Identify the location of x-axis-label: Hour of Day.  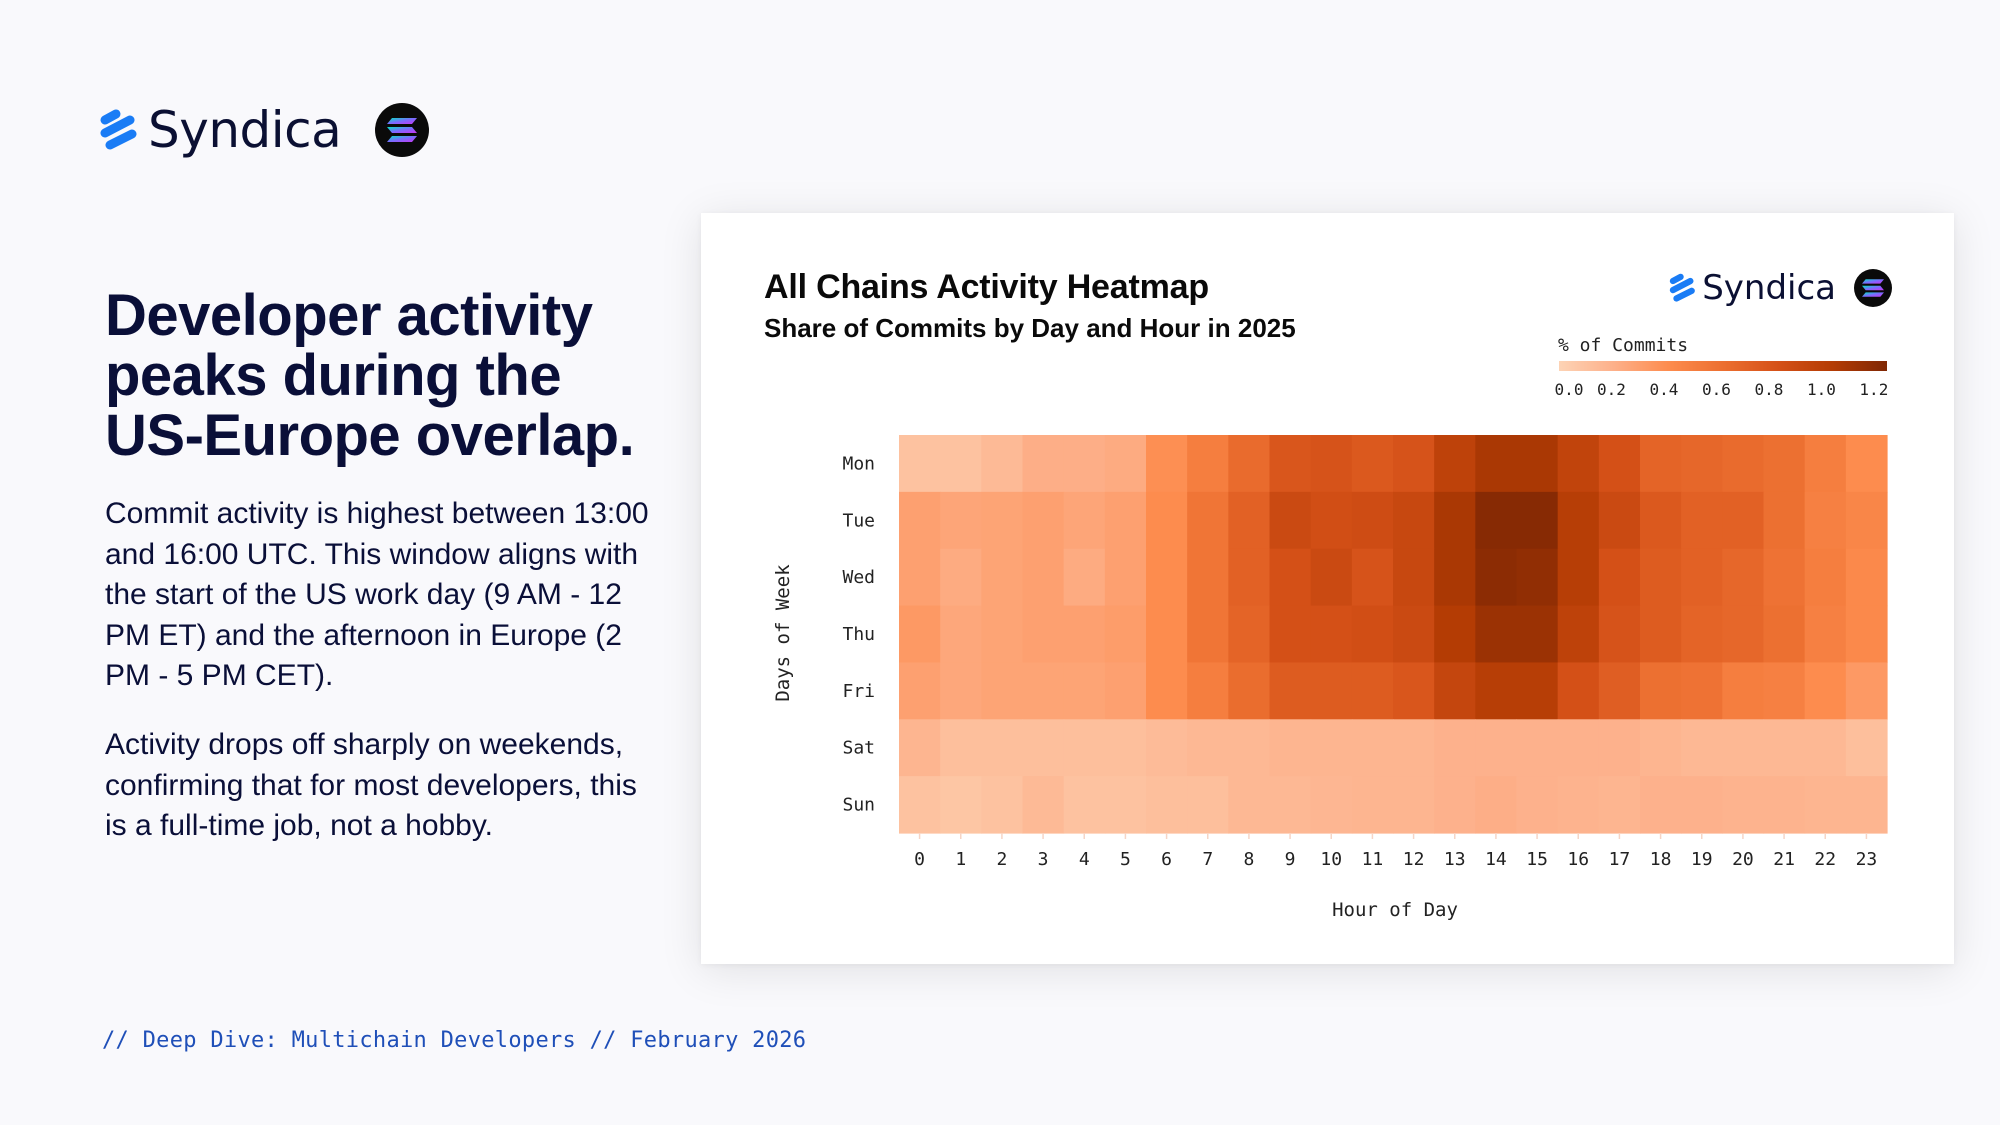
(1395, 910).